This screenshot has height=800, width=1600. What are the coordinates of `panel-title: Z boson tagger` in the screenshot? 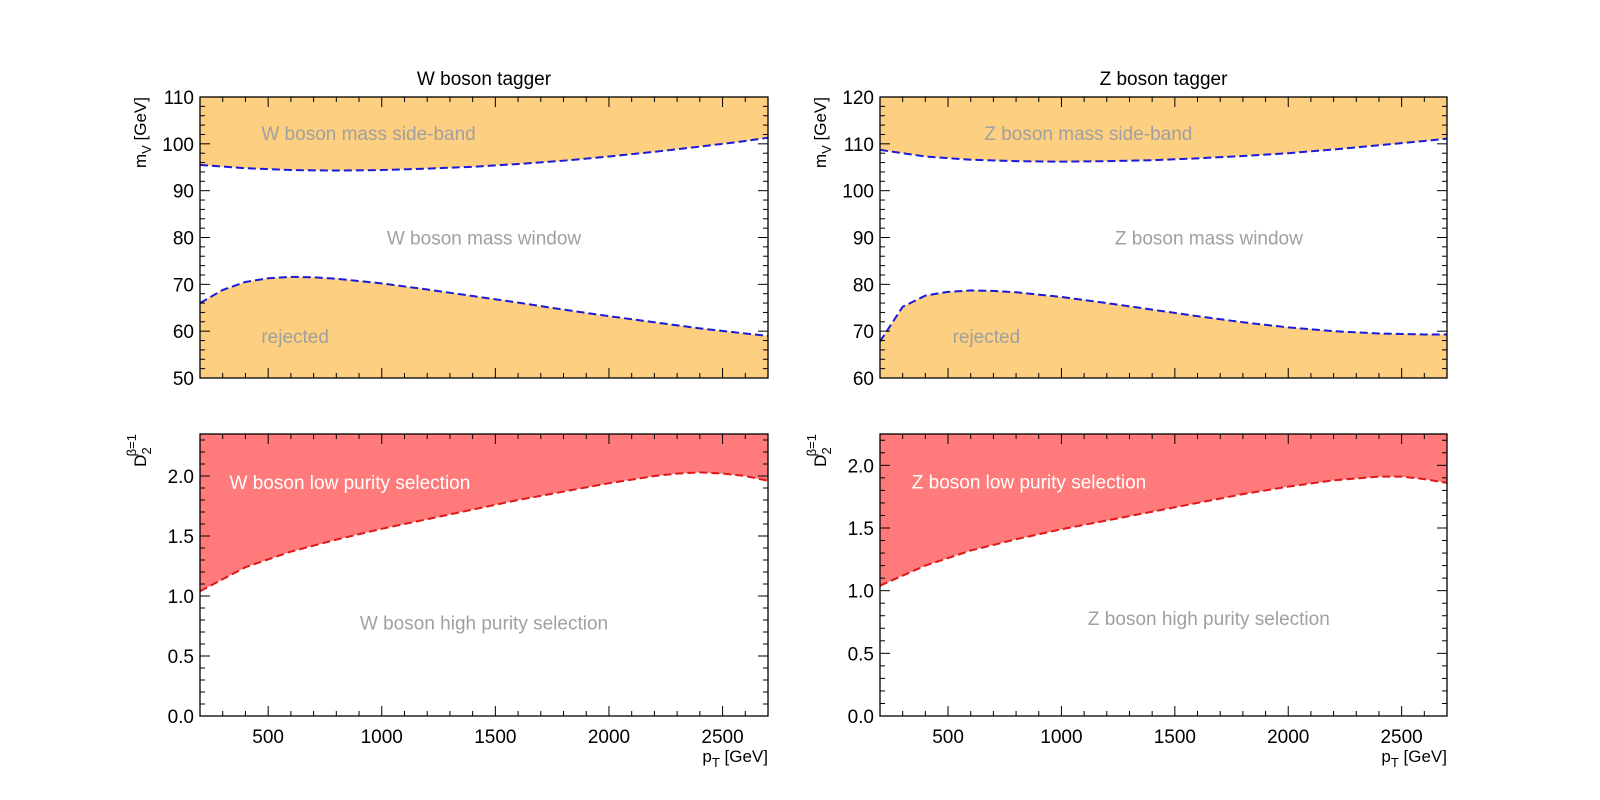 It's located at (1164, 79).